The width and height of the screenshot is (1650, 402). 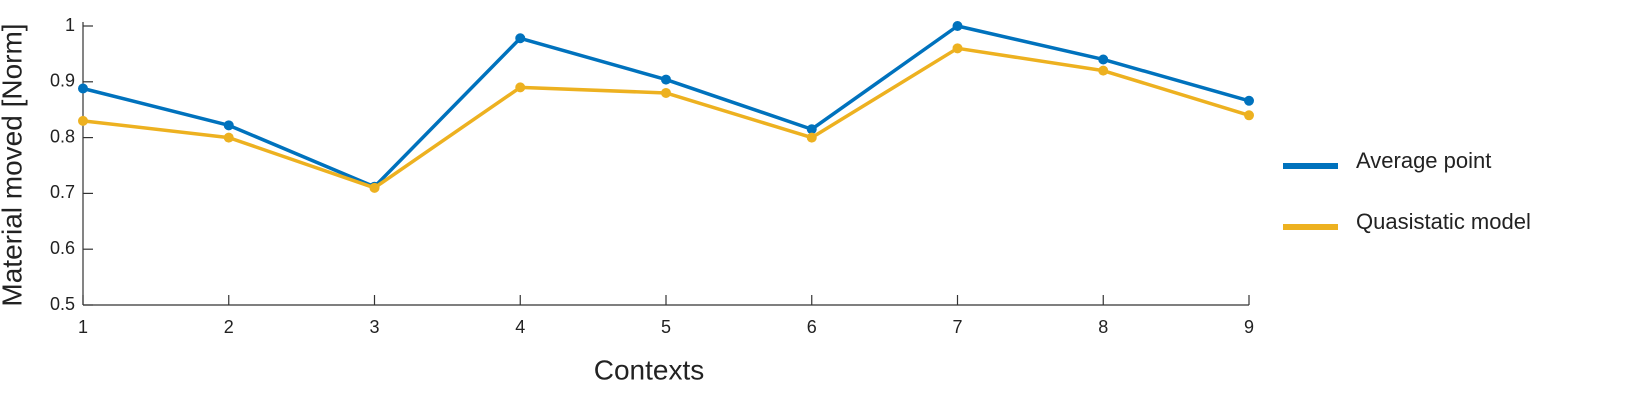 What do you see at coordinates (374, 327) in the screenshot?
I see `x-tick-label: 3` at bounding box center [374, 327].